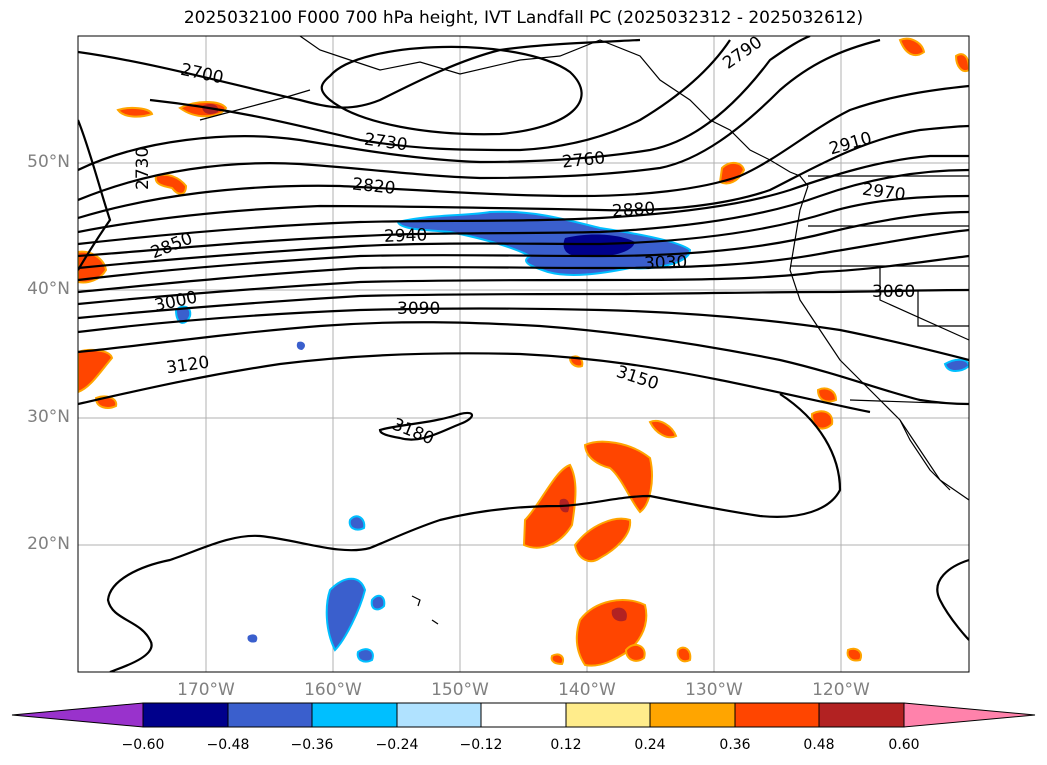 Image resolution: width=1047 pixels, height=765 pixels. Describe the element at coordinates (650, 745) in the screenshot. I see `colorbar-tick-label: 0.24` at that location.